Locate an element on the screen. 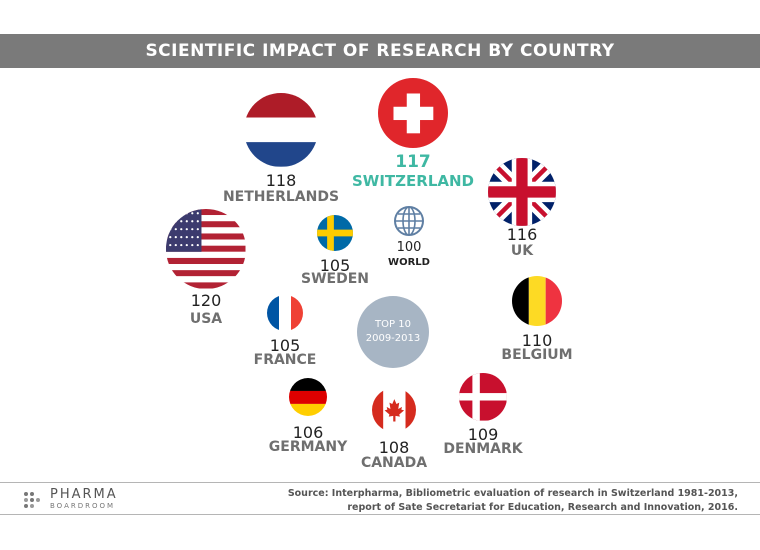  switzerland-flag is located at coordinates (413, 113).